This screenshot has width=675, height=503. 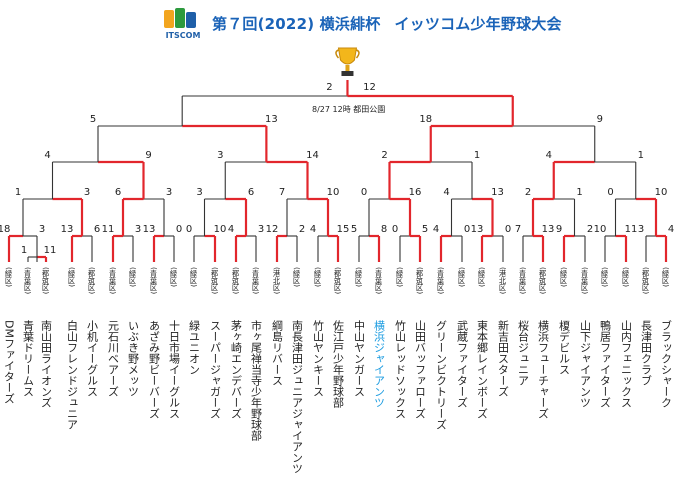 I want to click on team-name: スーパージャガーズ, so click(x=215, y=369).